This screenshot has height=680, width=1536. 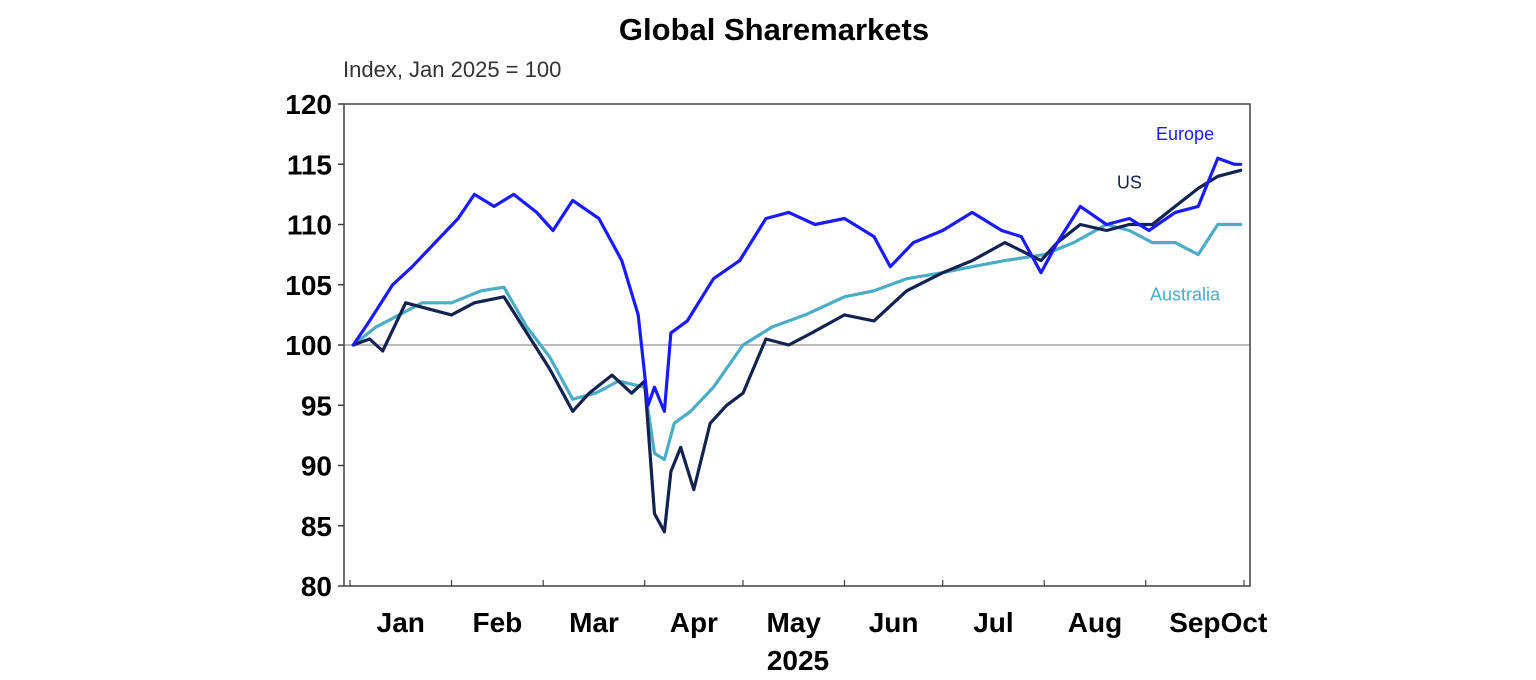 What do you see at coordinates (452, 69) in the screenshot?
I see `chart-subtitle: Index, Jan 2025 = 100` at bounding box center [452, 69].